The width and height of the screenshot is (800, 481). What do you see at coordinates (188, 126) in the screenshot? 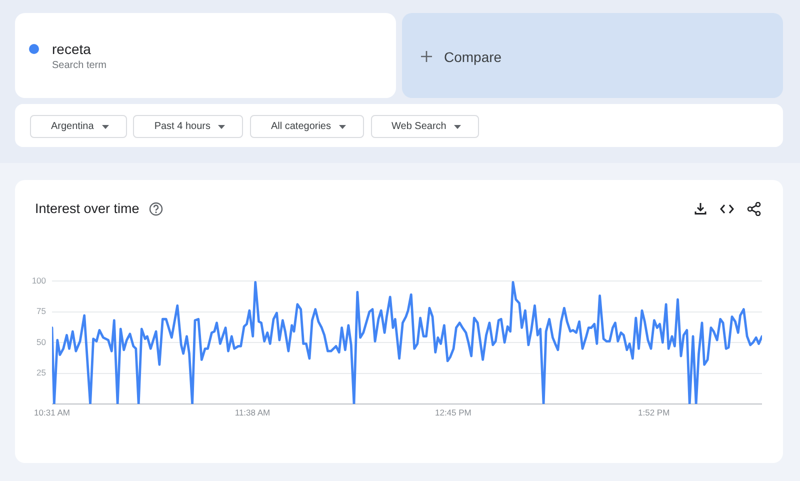
I see `dropdown: Past 4 hours` at bounding box center [188, 126].